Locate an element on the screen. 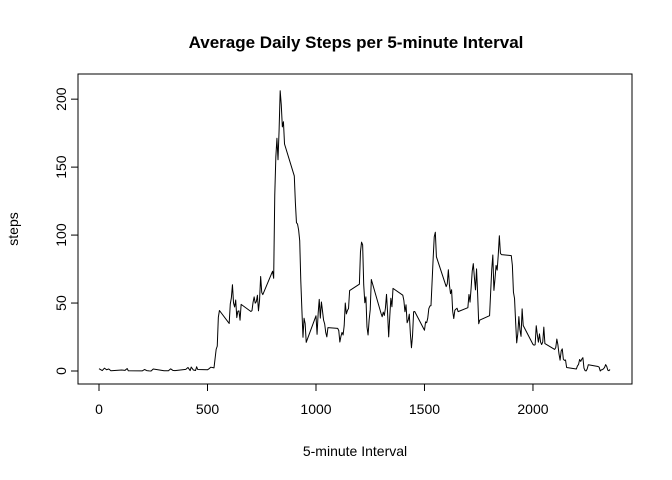 The height and width of the screenshot is (480, 672). y-tick-label: 50 is located at coordinates (61, 303).